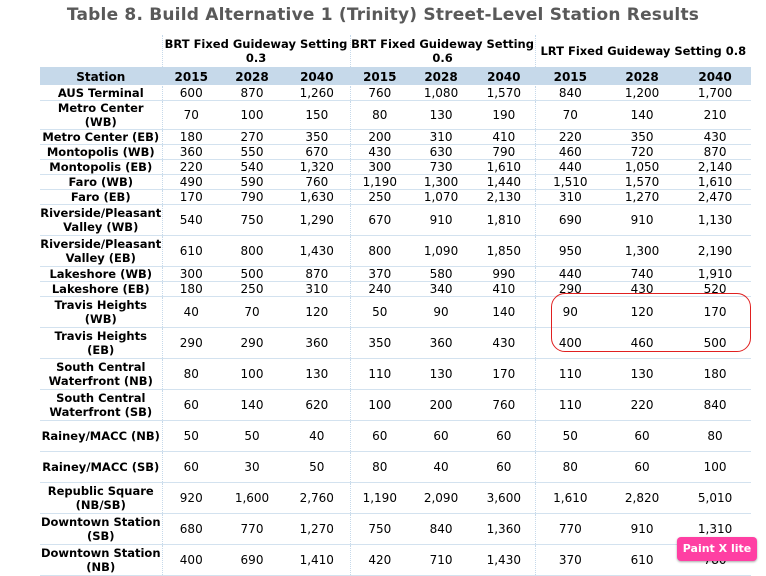 This screenshot has height=576, width=766. What do you see at coordinates (715, 182) in the screenshot?
I see `value-cell: 1,610` at bounding box center [715, 182].